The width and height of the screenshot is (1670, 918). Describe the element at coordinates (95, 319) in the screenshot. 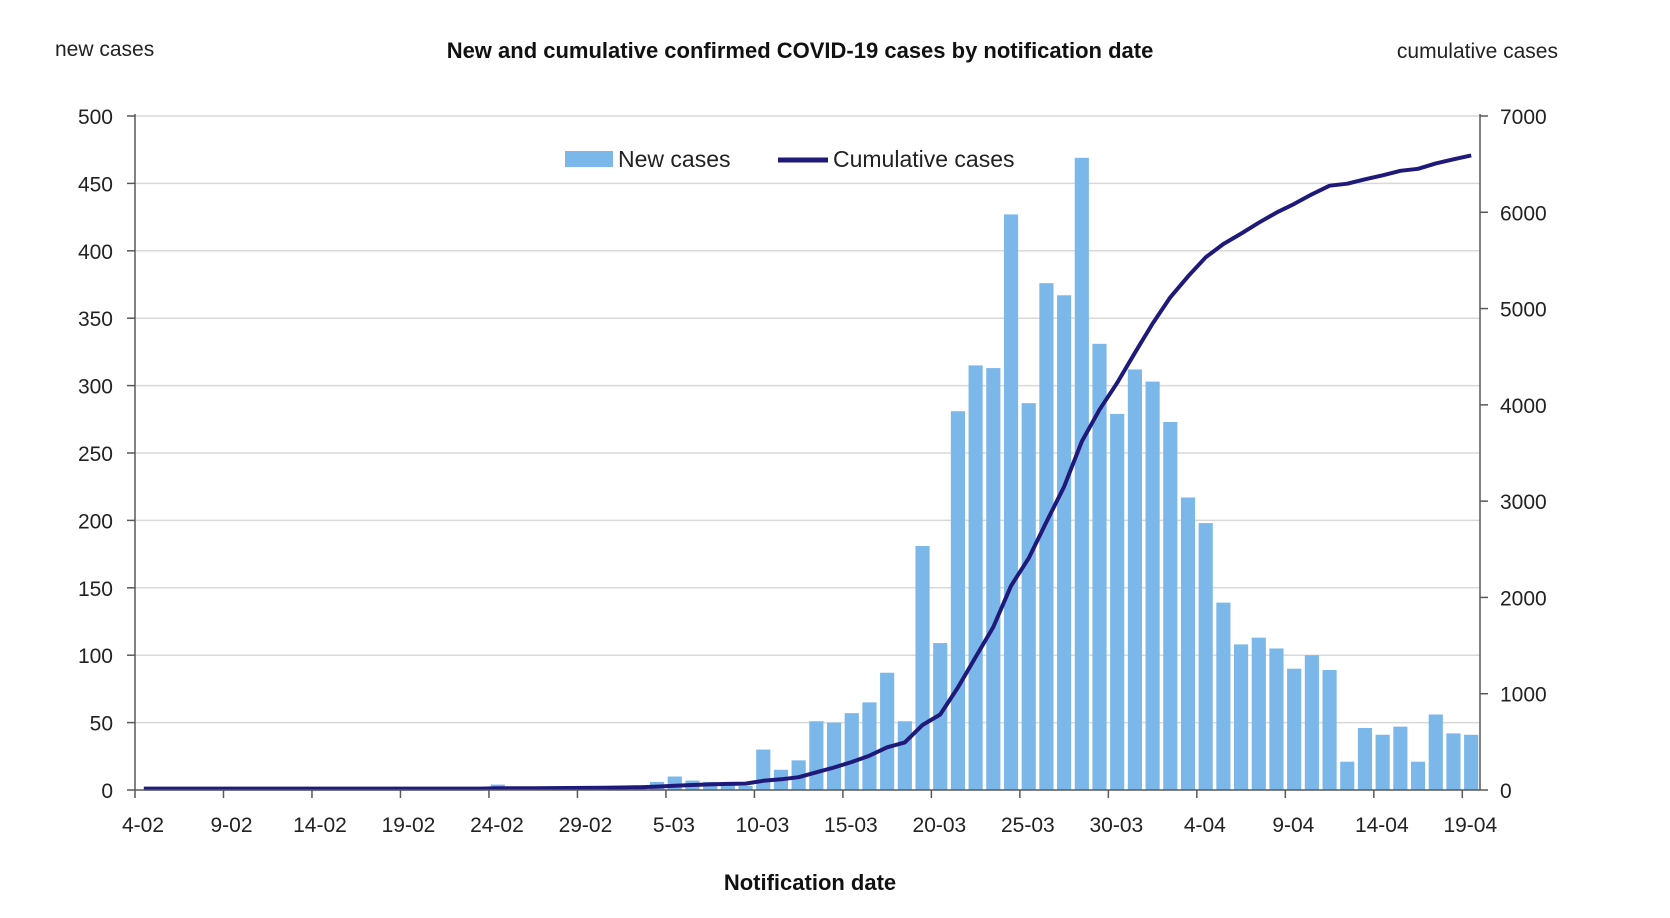

I see `left-axis-tick-label: 350` at that location.